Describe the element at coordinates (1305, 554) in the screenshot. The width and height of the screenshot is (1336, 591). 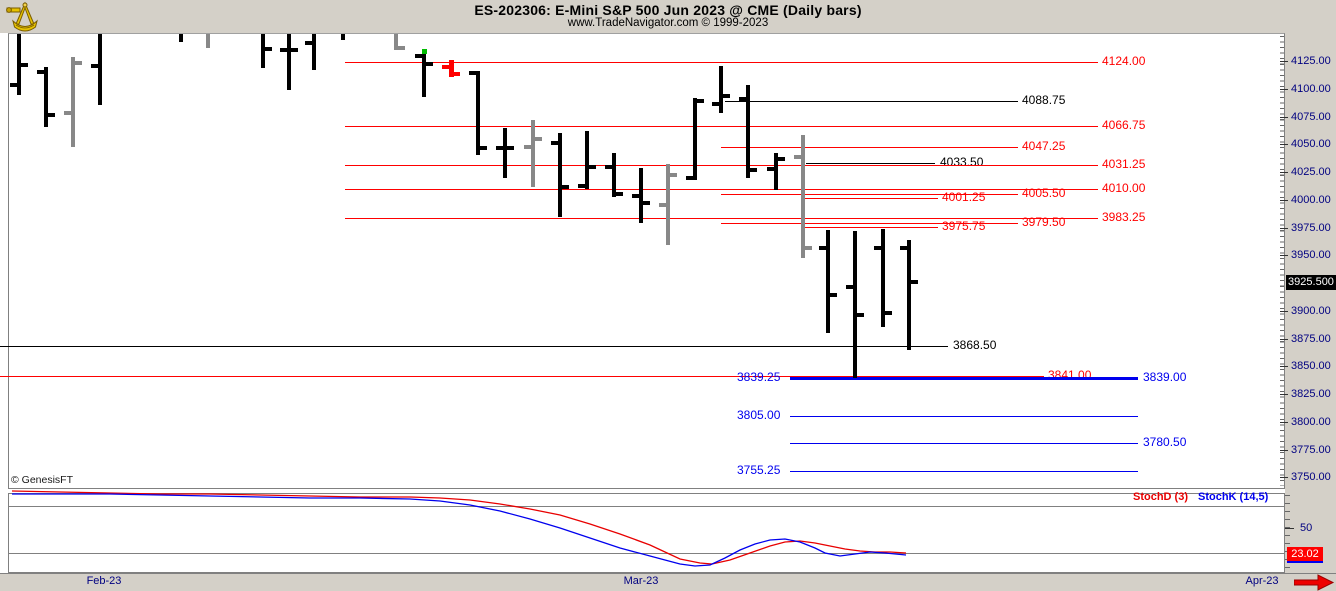
I see `stoch-value-badge: 23.02` at that location.